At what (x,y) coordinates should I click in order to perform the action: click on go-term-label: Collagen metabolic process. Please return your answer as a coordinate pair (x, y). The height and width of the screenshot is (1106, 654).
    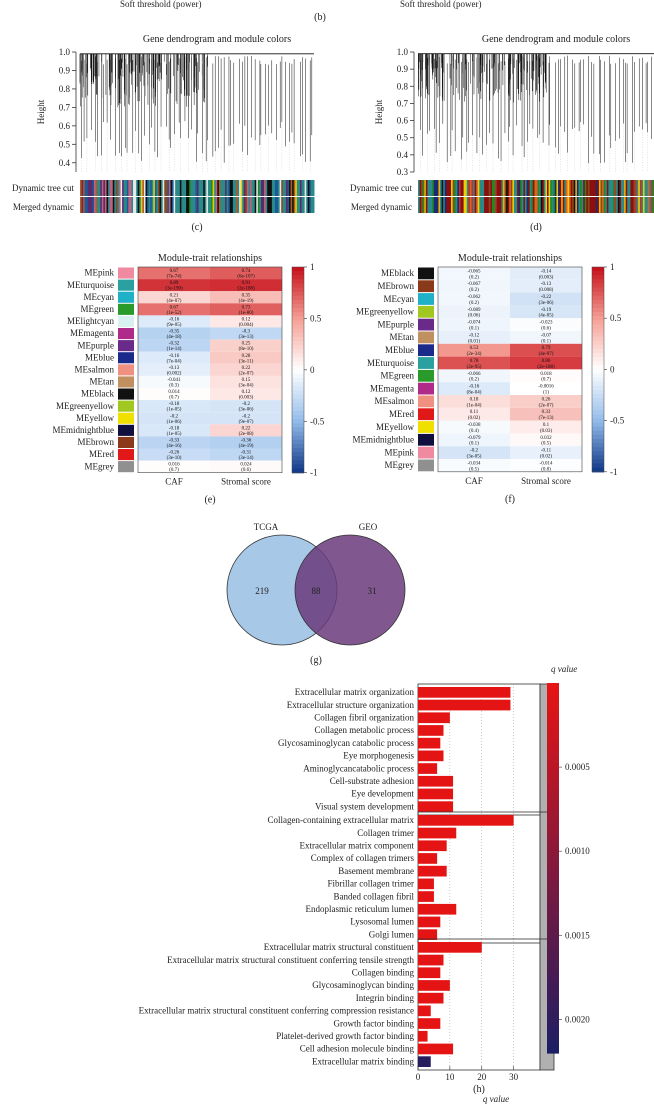
    Looking at the image, I should click on (365, 730).